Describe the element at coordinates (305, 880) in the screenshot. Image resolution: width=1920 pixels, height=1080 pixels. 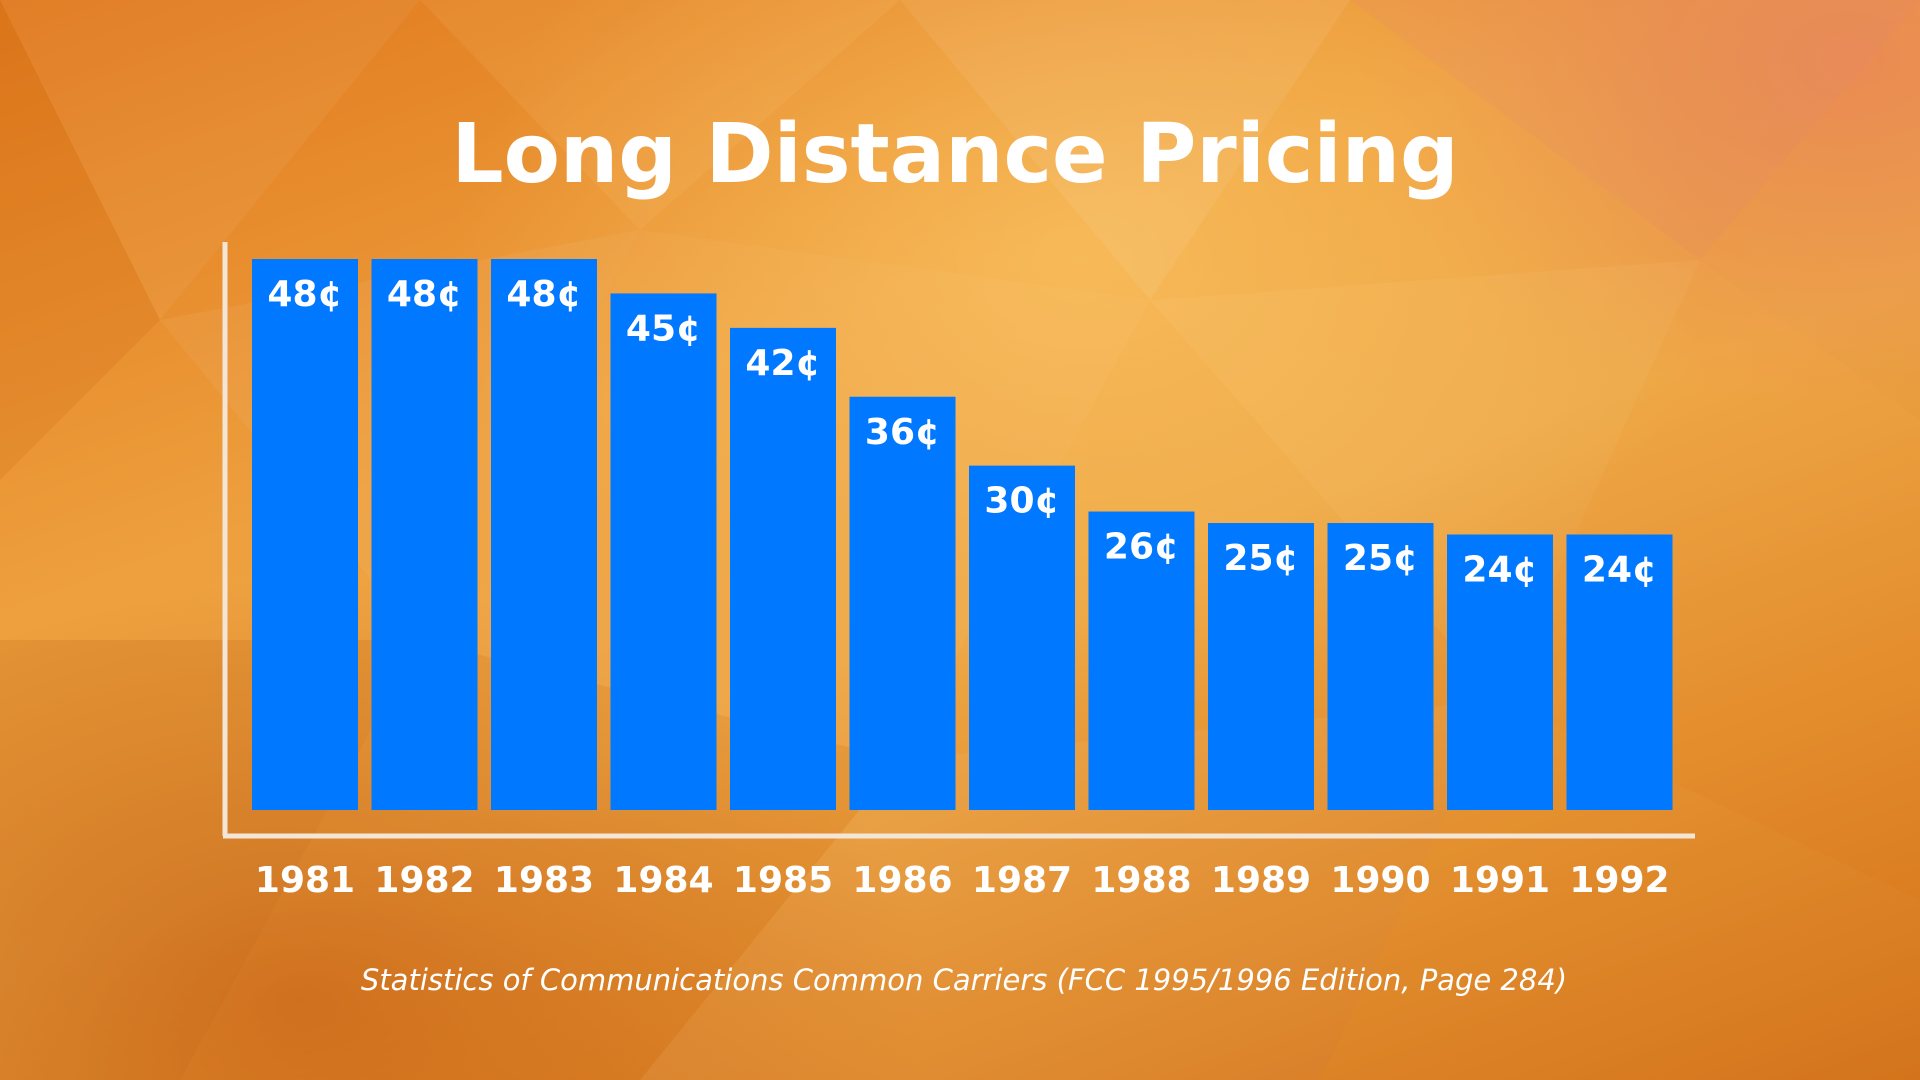
I see `x-tick-label: 1981` at that location.